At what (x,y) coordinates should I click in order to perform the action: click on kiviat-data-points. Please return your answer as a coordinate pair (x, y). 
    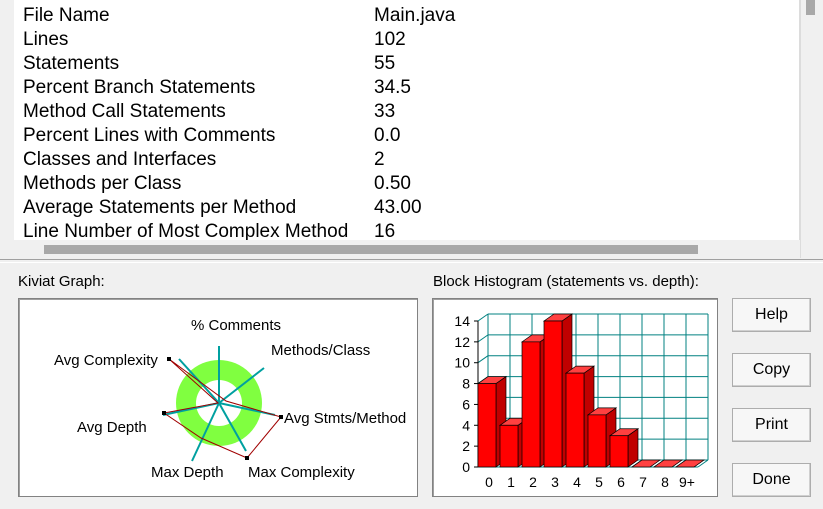
    Looking at the image, I should click on (222, 408).